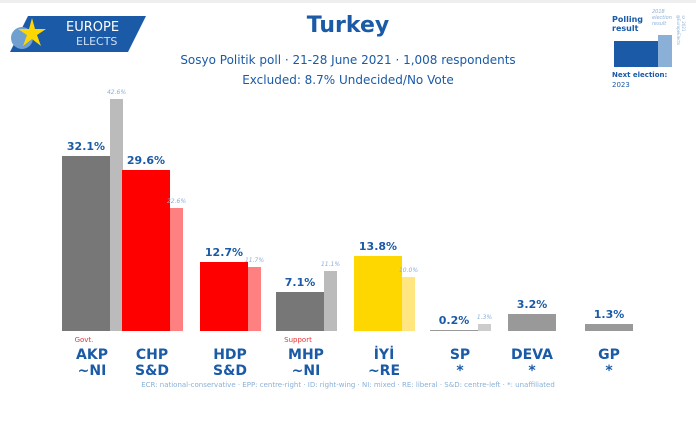 The height and width of the screenshot is (441, 696). I want to click on party-name: GP, so click(609, 355).